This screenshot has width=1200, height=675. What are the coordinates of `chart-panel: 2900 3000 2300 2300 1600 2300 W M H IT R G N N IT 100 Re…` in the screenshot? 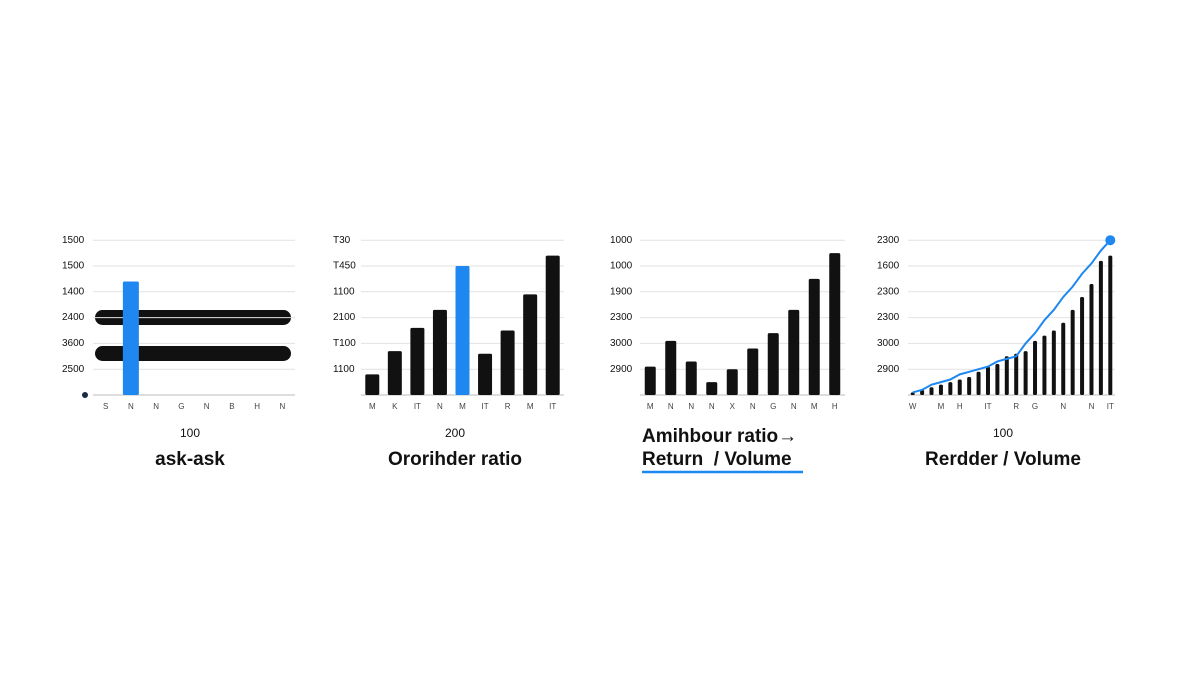 It's located at (996, 352).